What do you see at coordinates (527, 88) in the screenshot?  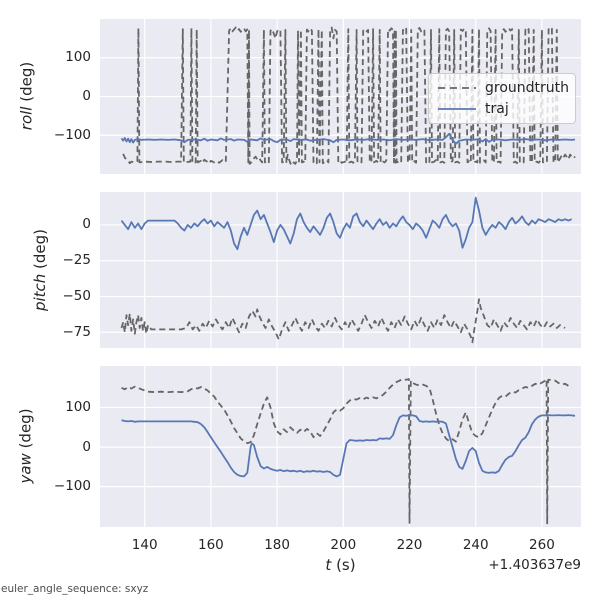 I see `legend-label-groundtruth: groundtruth` at bounding box center [527, 88].